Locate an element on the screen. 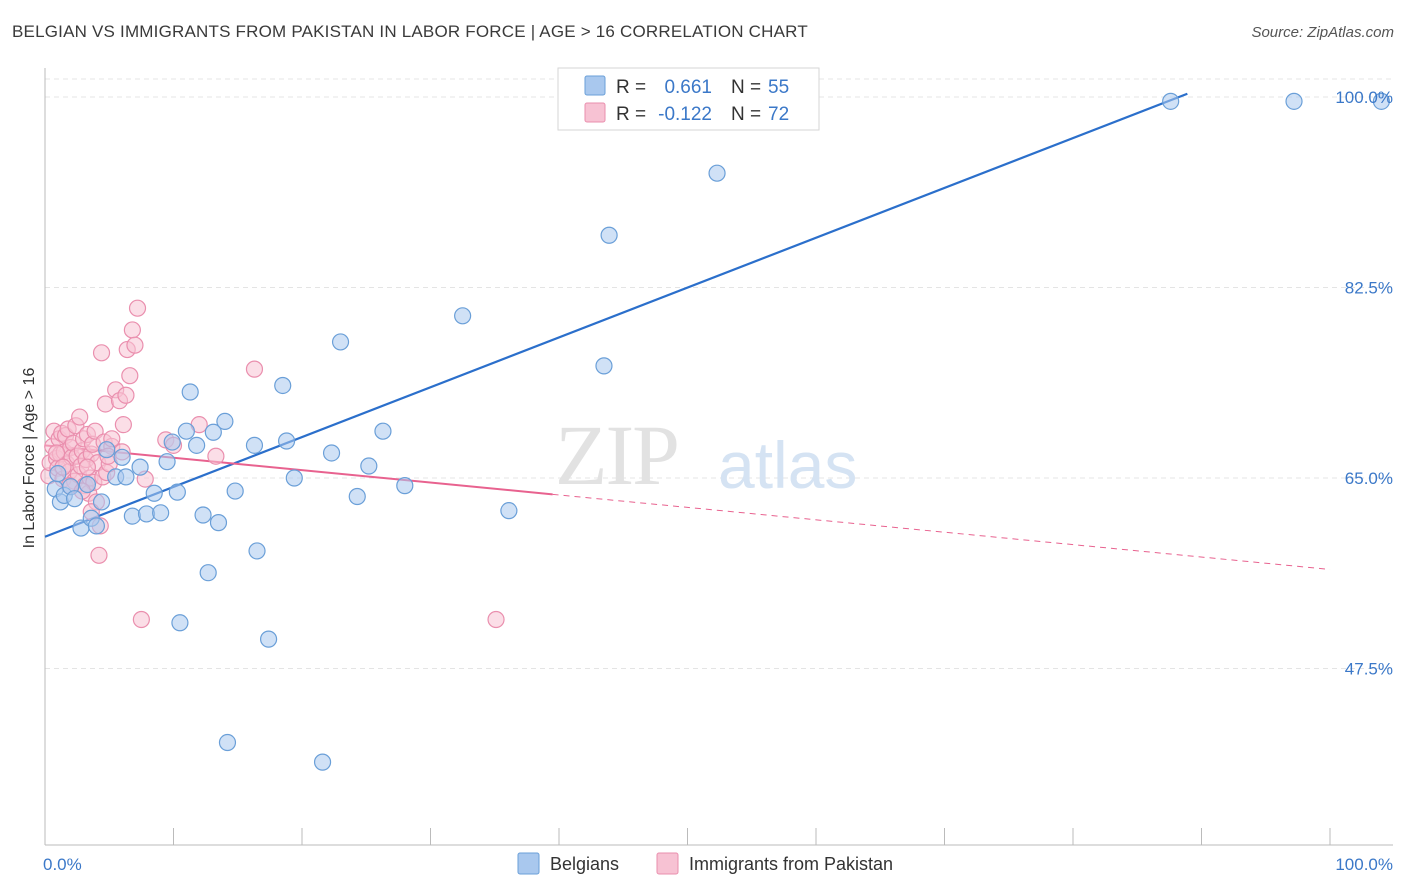 This screenshot has width=1406, height=892. stats-n-value-belgians: 55 is located at coordinates (778, 87).